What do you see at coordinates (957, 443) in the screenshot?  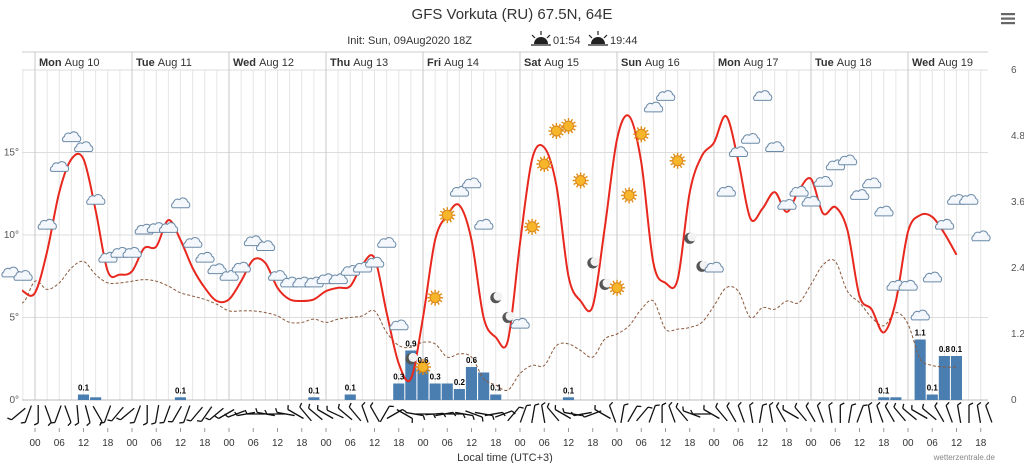 I see `hour-label: 12` at bounding box center [957, 443].